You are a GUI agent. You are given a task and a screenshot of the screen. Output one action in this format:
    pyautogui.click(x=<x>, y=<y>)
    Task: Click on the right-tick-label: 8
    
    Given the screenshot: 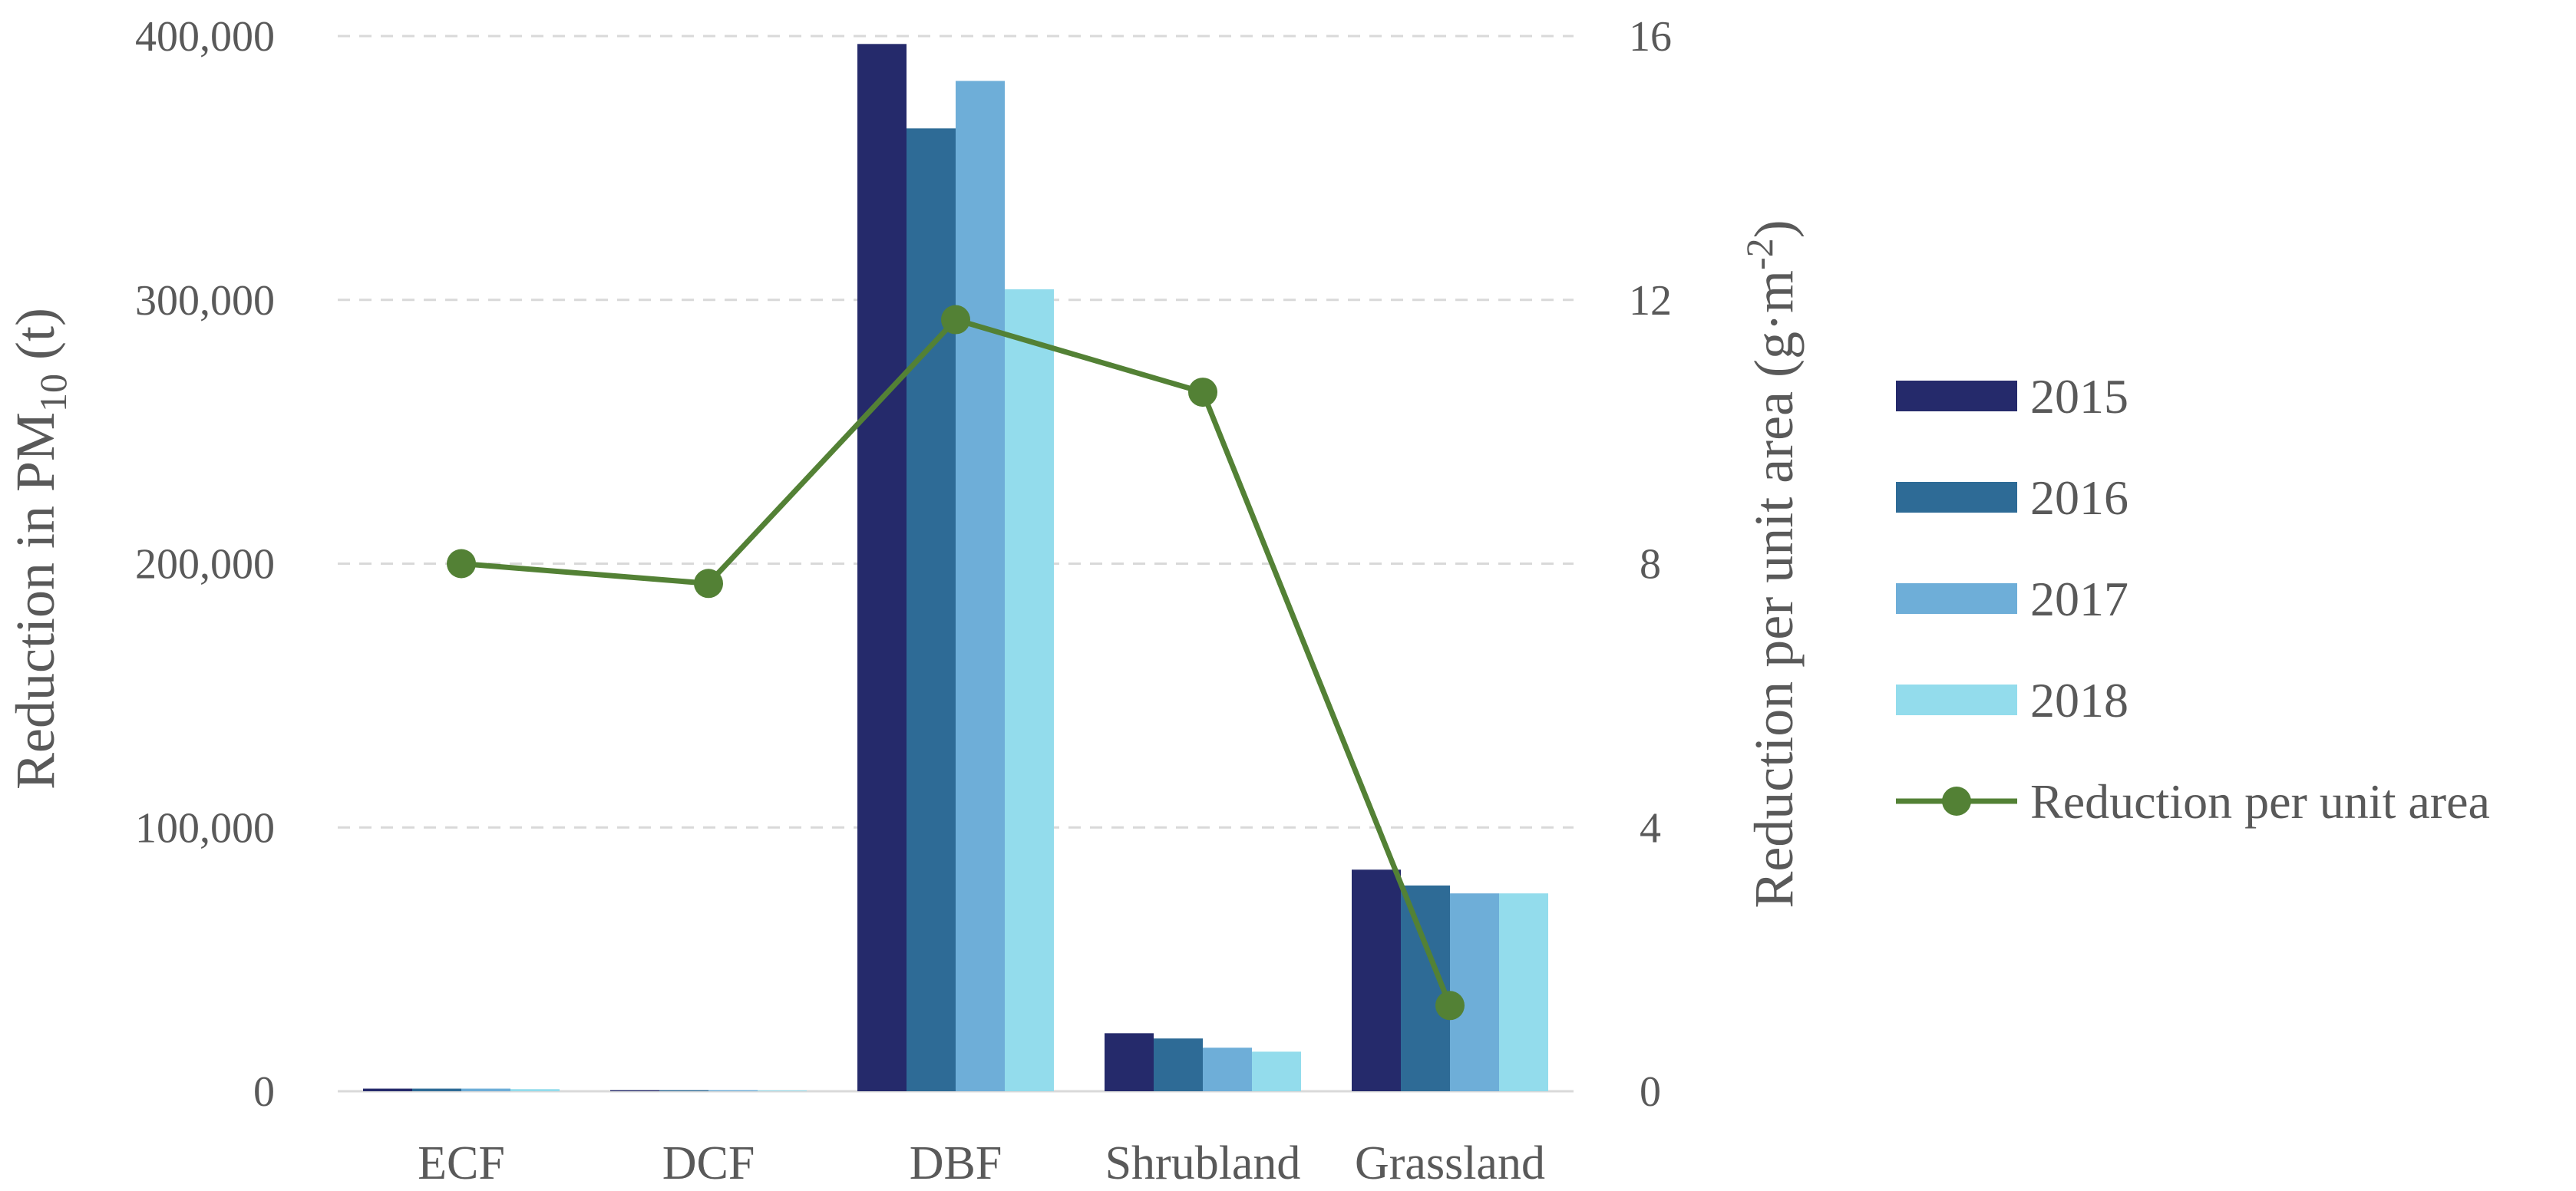 What is the action you would take?
    pyautogui.click(x=1651, y=565)
    